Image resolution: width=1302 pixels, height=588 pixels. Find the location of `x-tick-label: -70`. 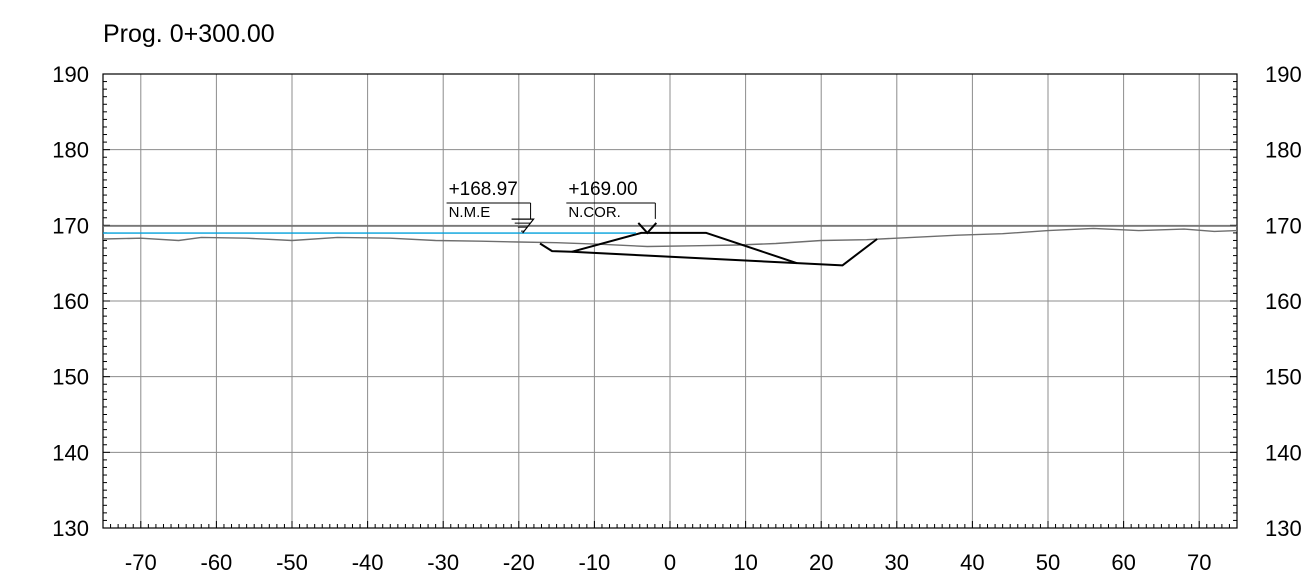

x-tick-label: -70 is located at coordinates (141, 562).